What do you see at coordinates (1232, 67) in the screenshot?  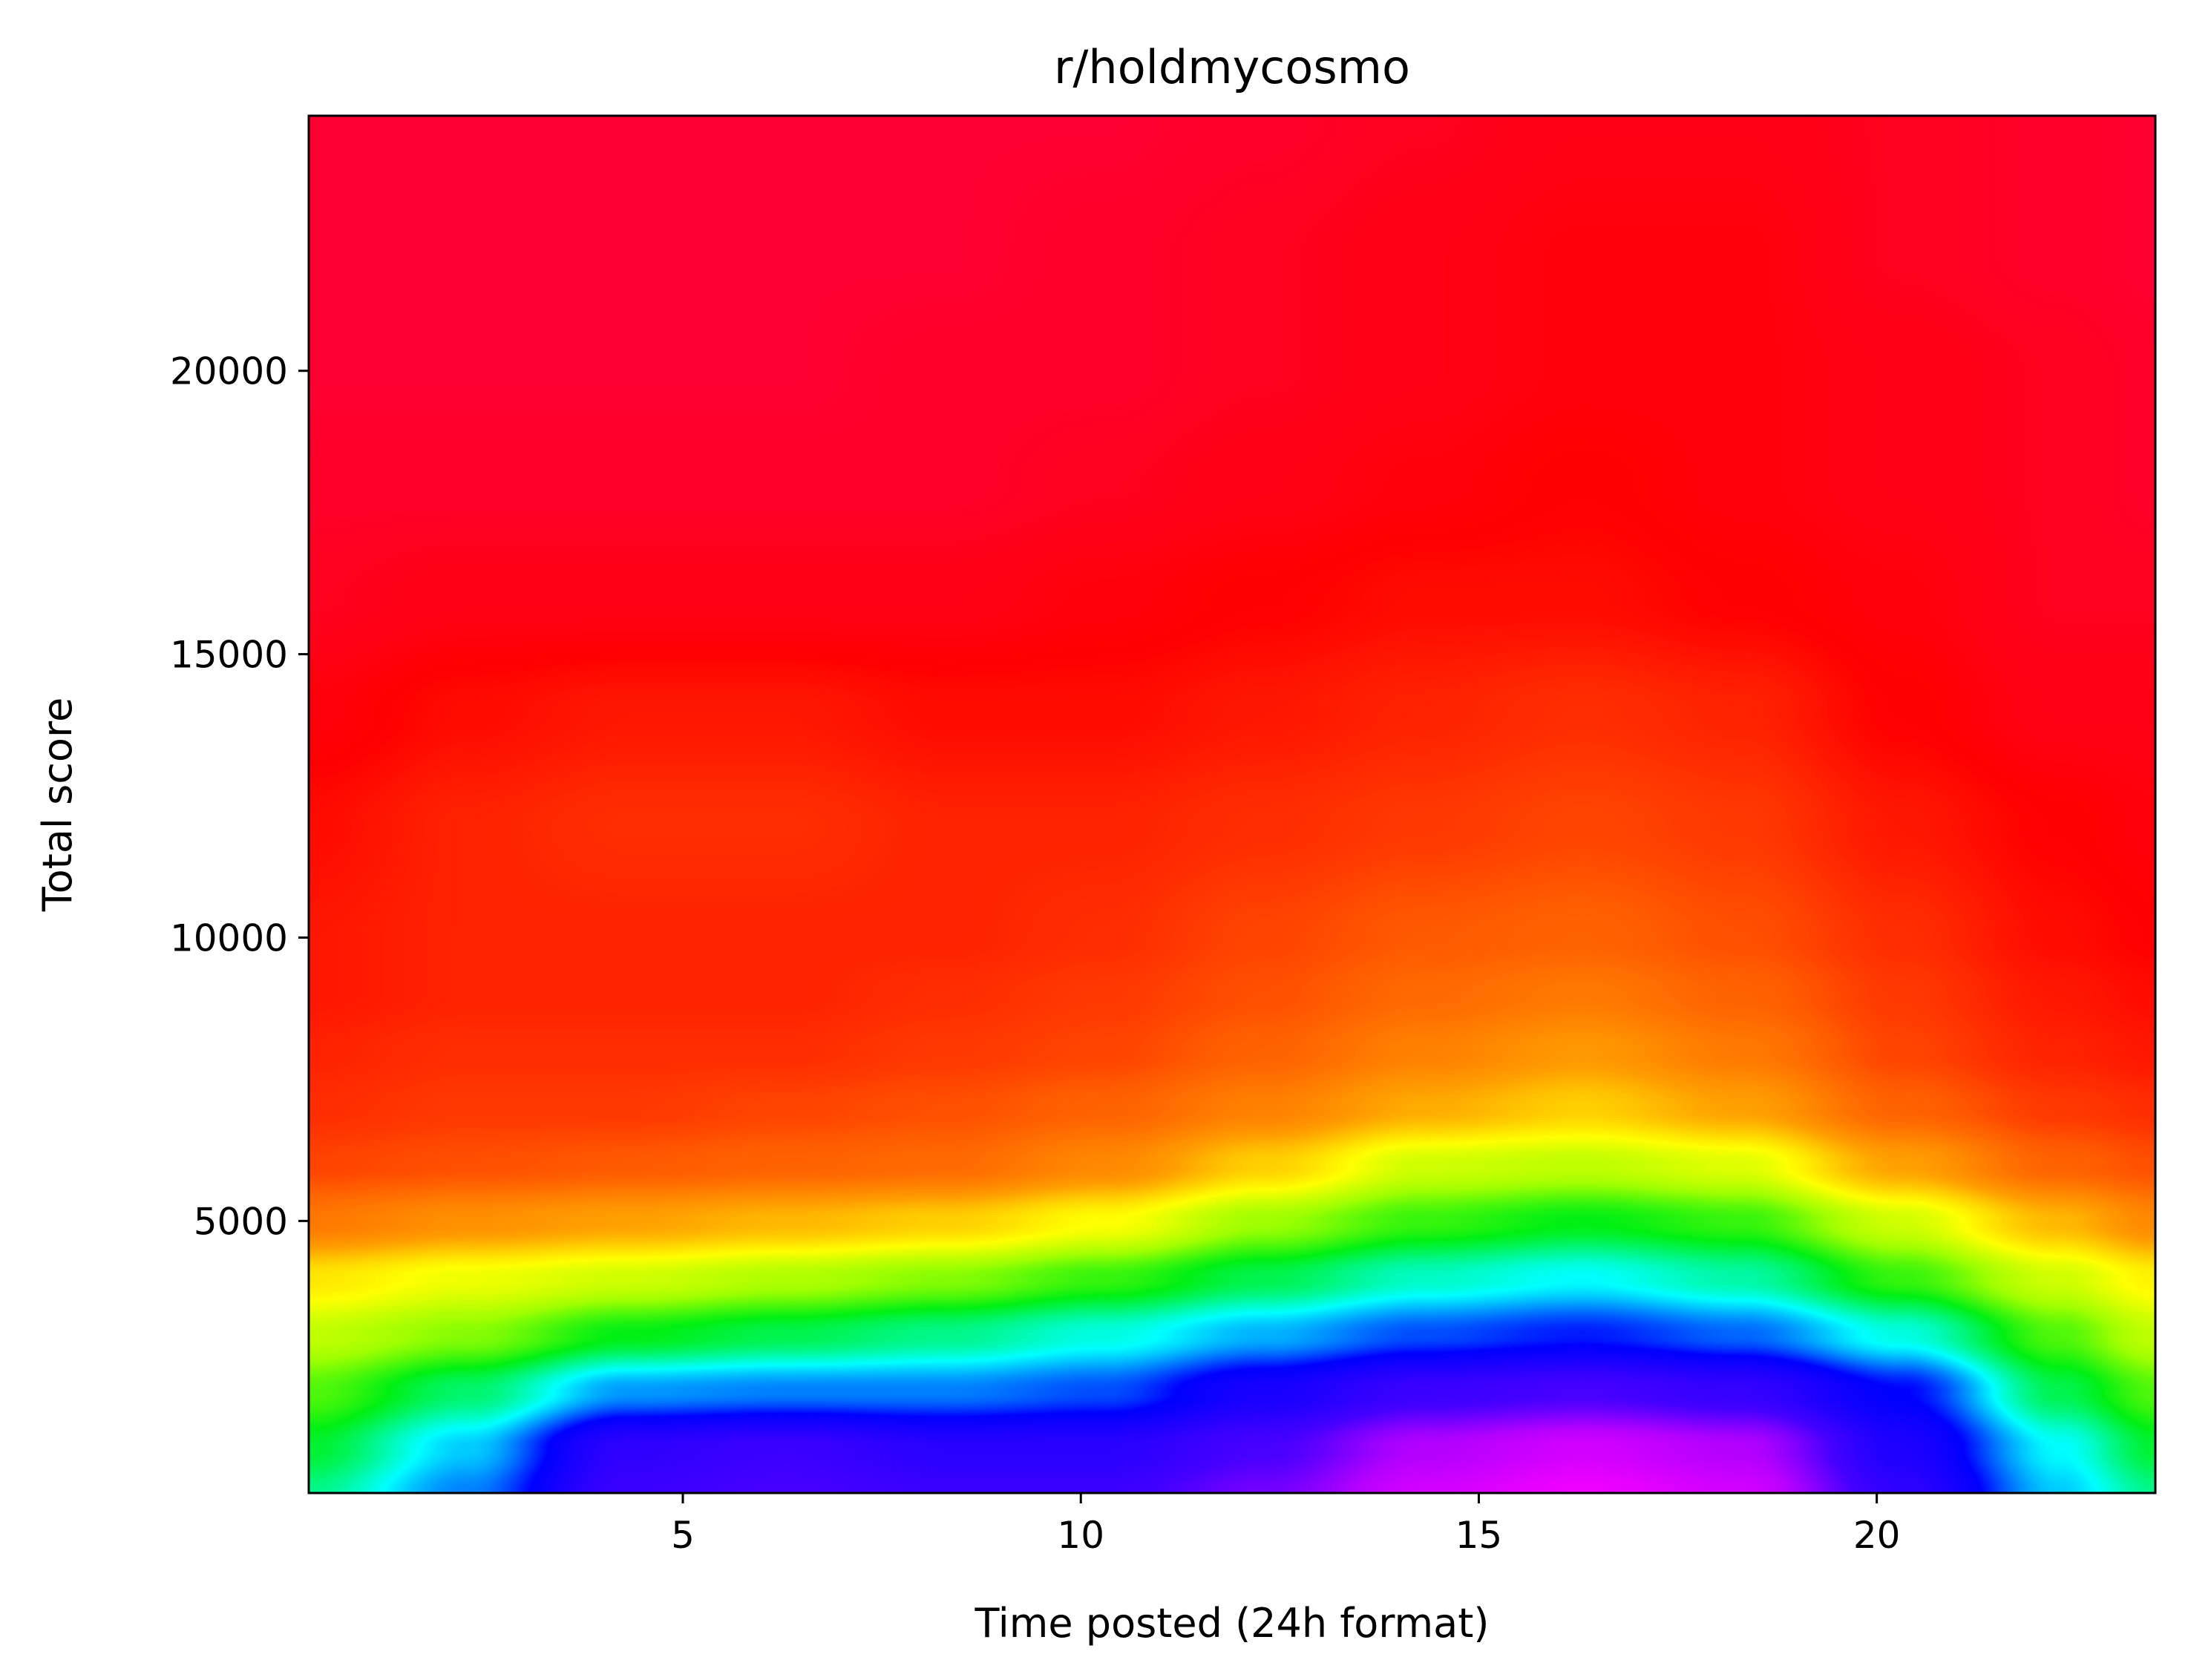 I see `chart-title: r/holdmycosmo` at bounding box center [1232, 67].